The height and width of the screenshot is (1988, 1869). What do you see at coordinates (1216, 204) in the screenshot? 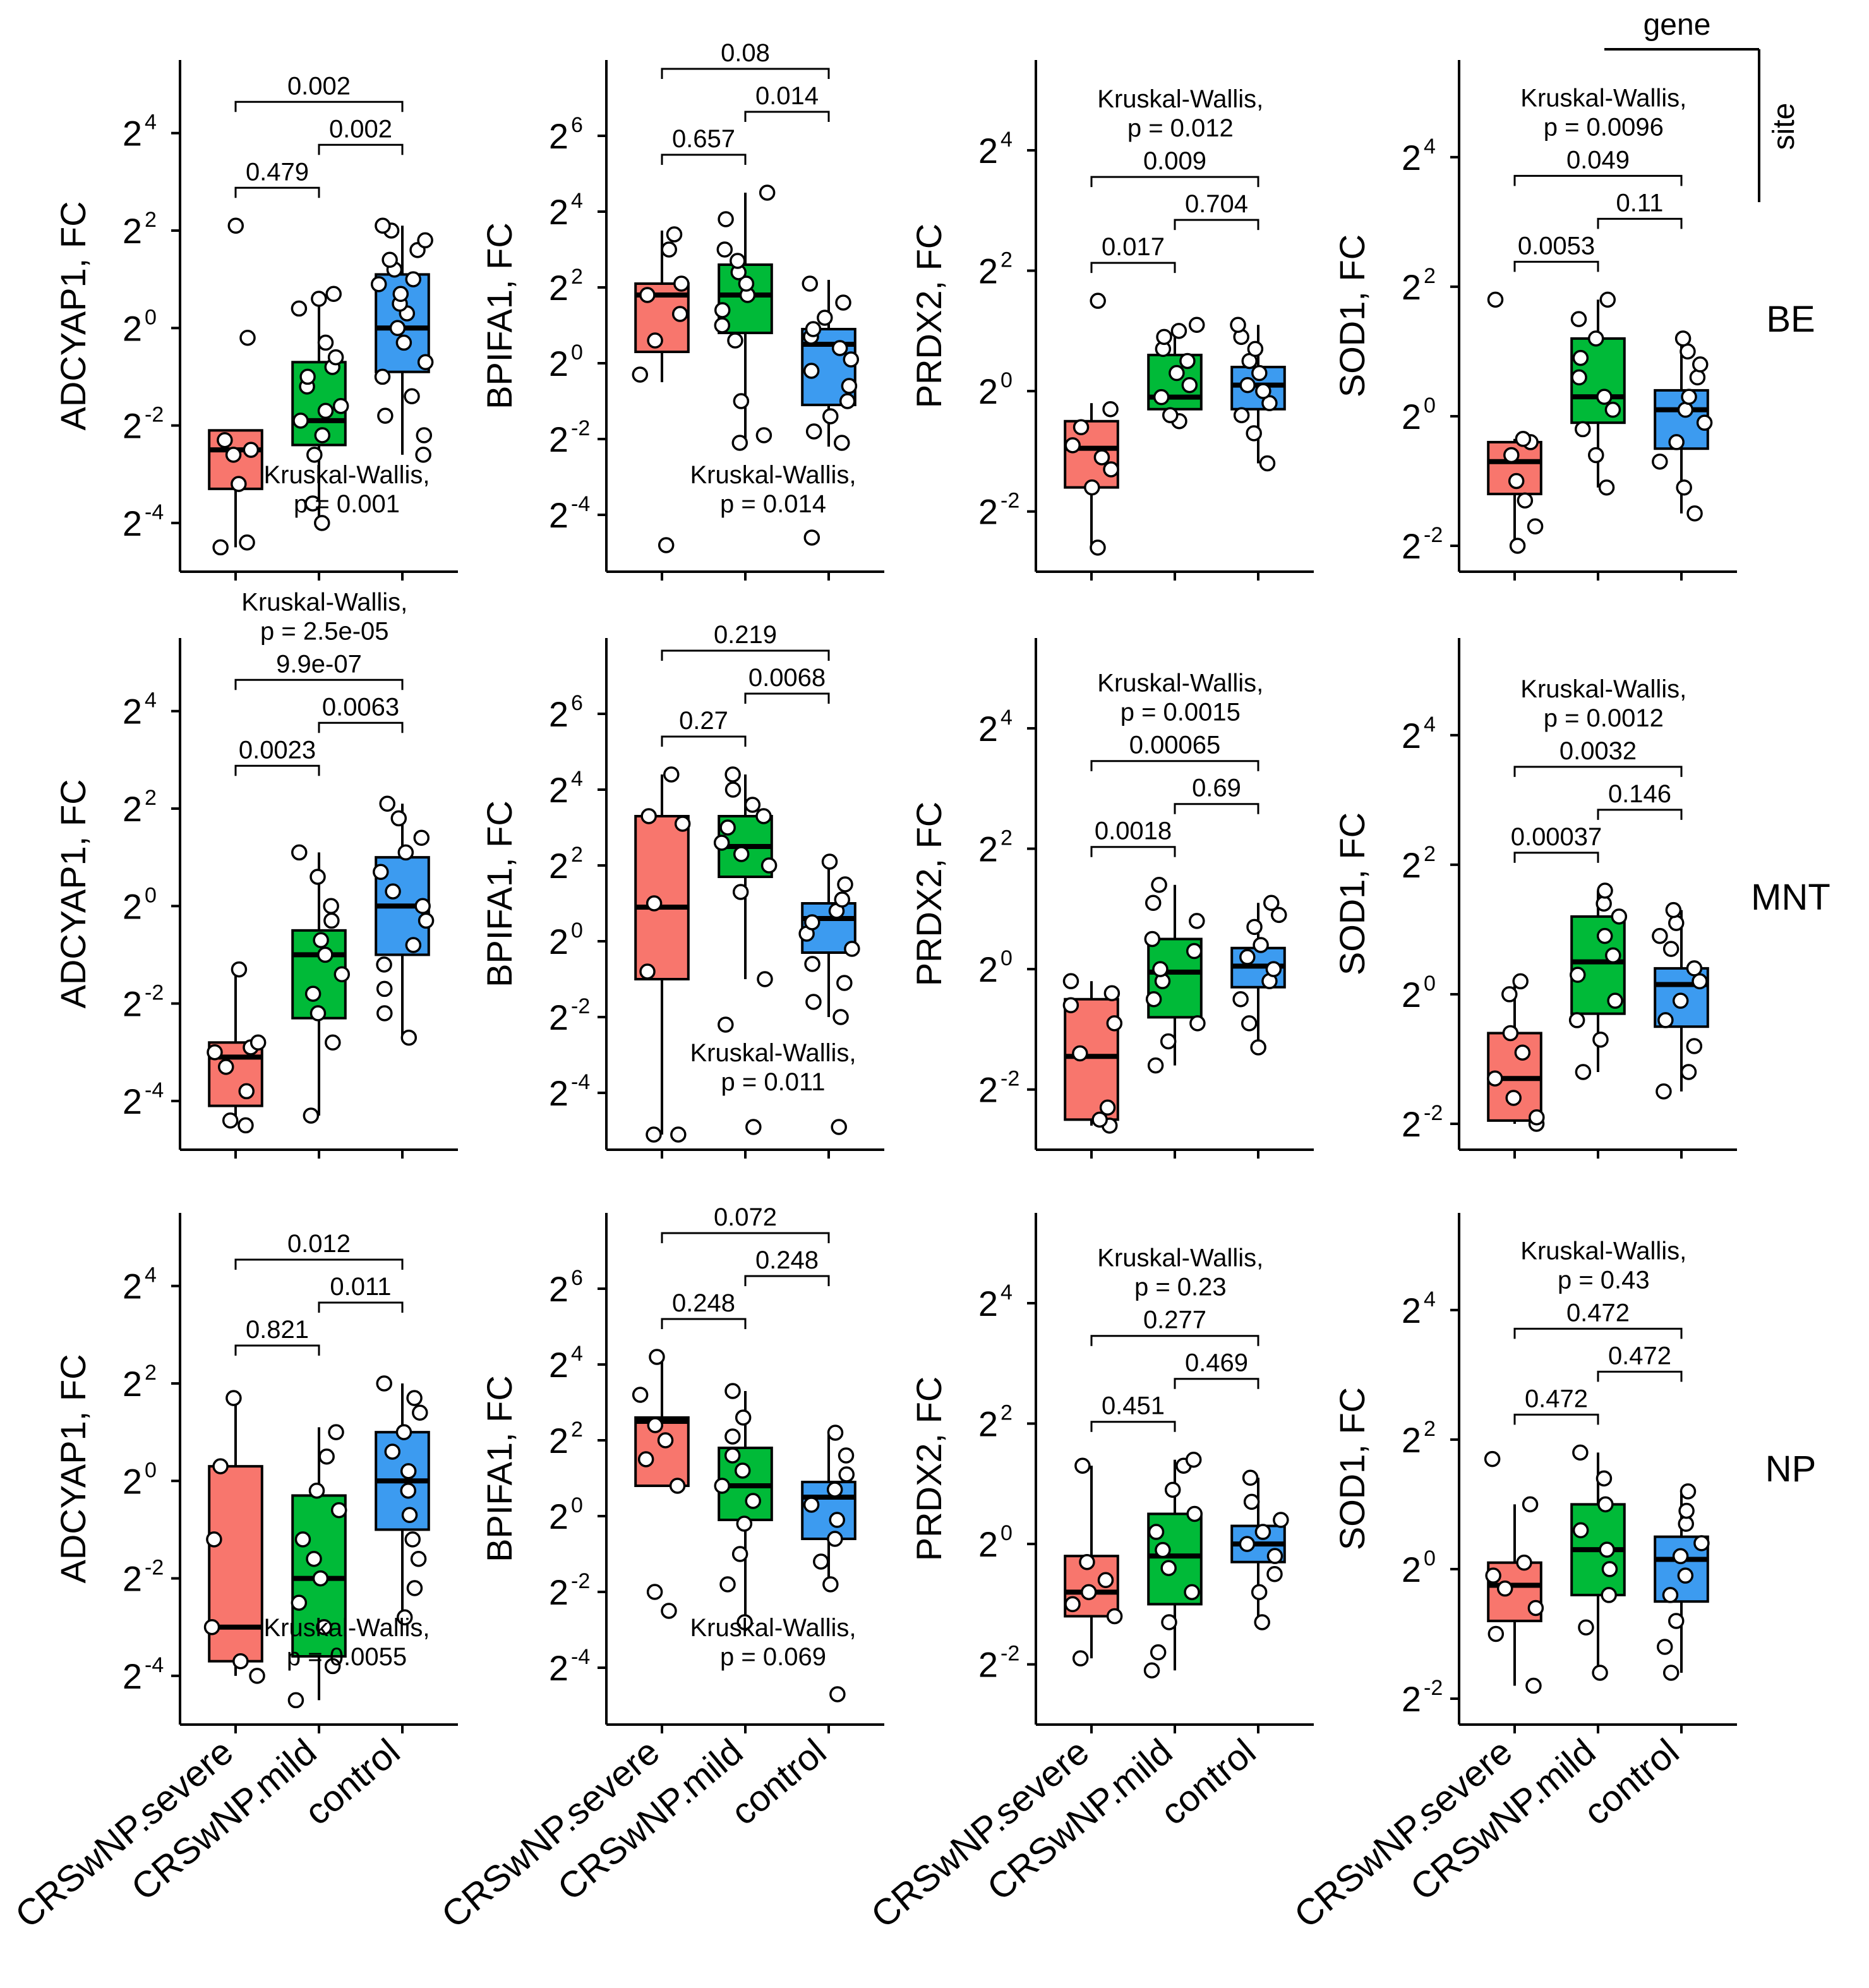
I see `bracket-p-value: 0.704` at bounding box center [1216, 204].